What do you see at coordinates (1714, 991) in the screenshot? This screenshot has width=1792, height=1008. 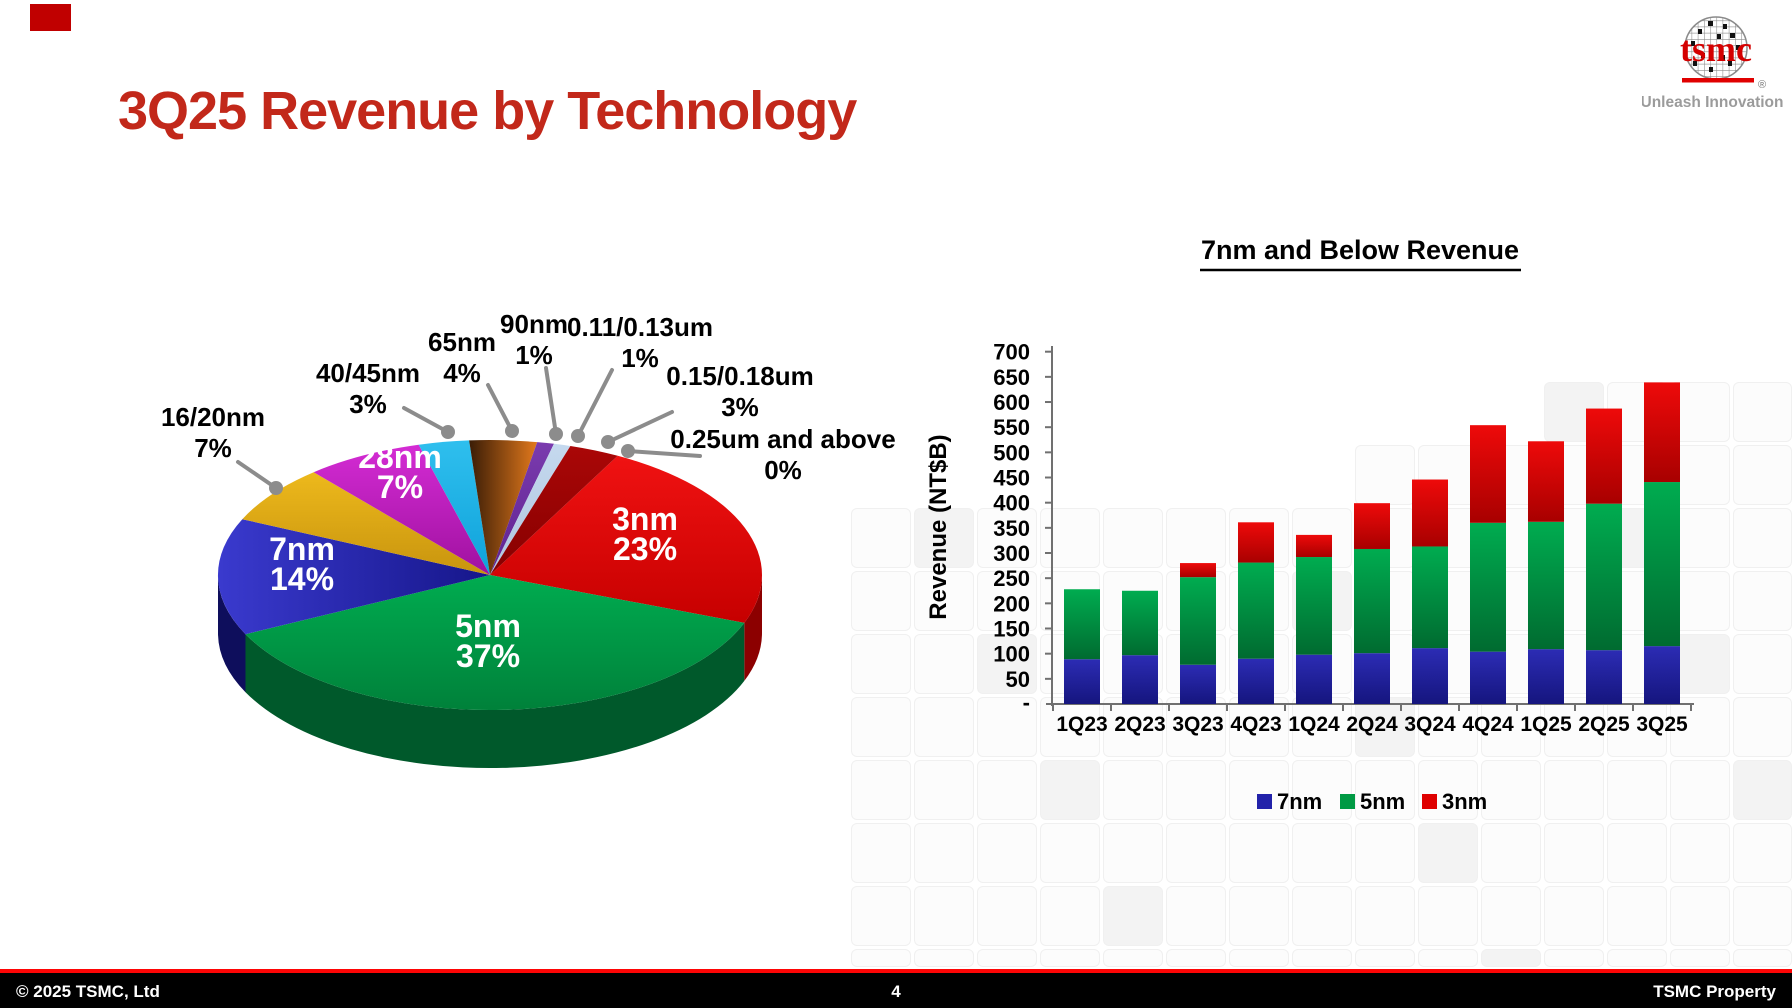 I see `footer-property: TSMC Property` at bounding box center [1714, 991].